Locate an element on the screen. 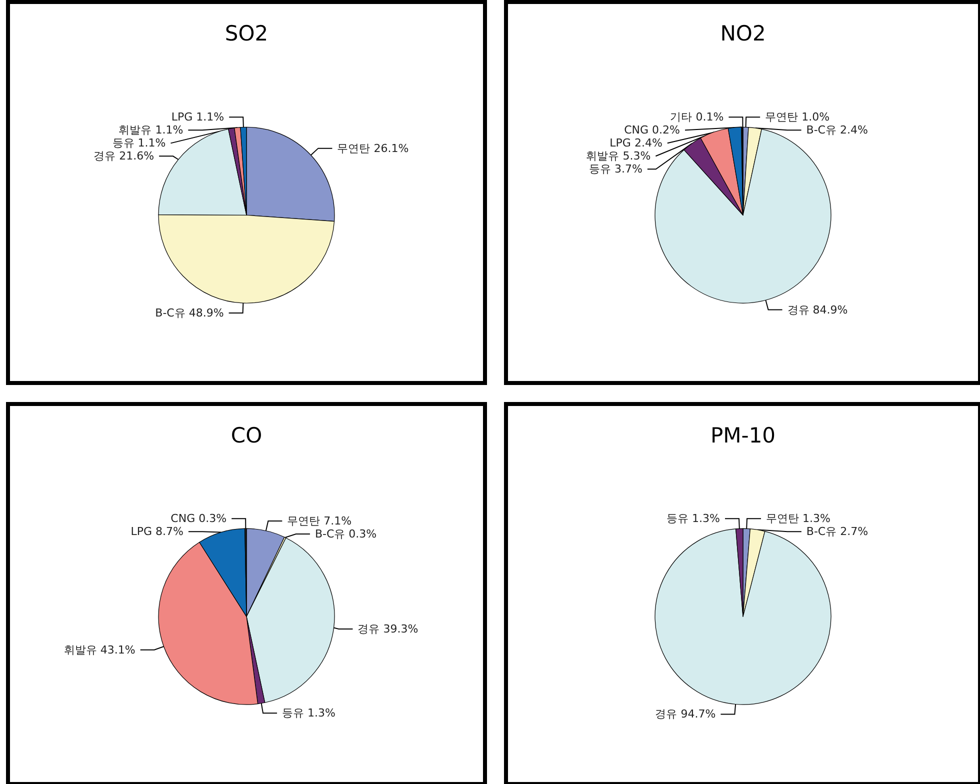 The height and width of the screenshot is (784, 980). slice-label: 휘발유 5.3% is located at coordinates (618, 156).